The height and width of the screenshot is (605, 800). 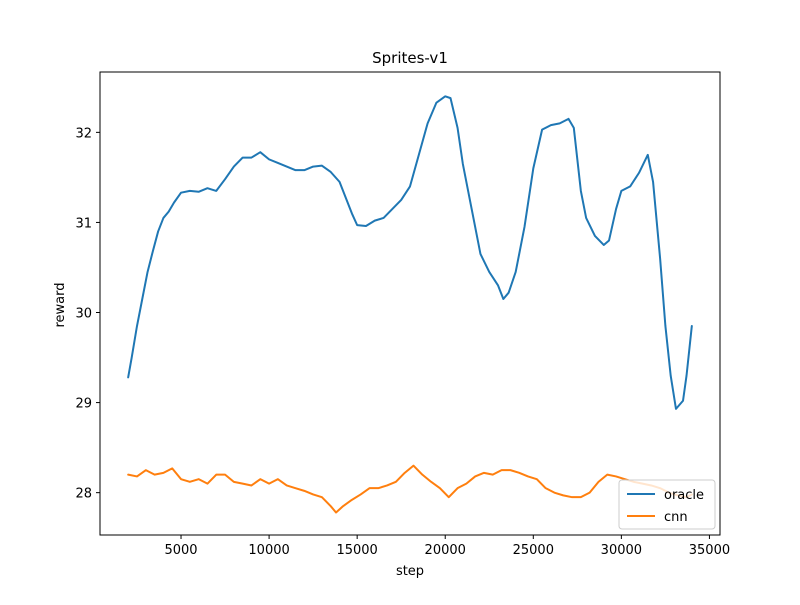 I want to click on x-tick-label: 20000, so click(x=445, y=550).